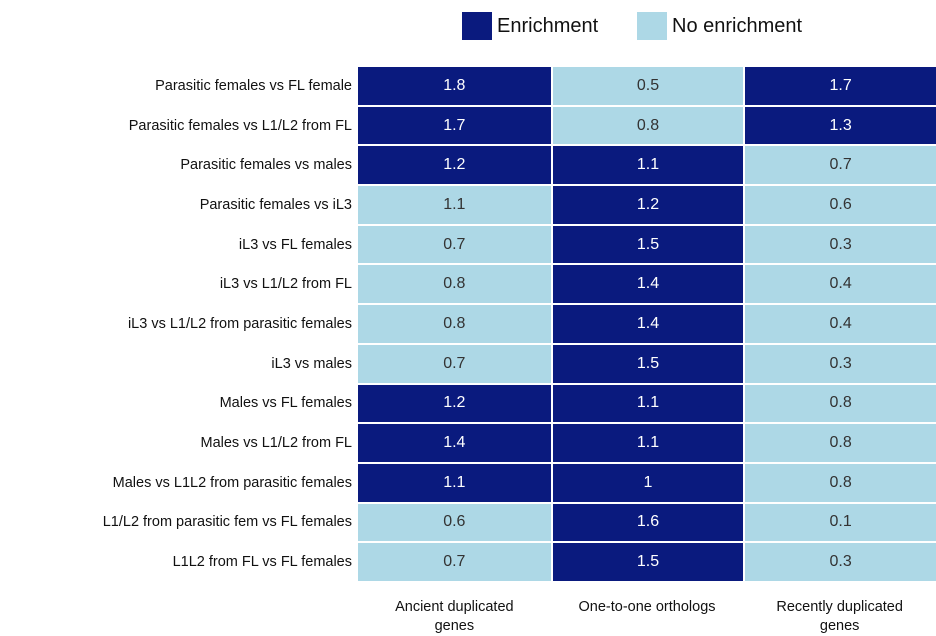 This screenshot has height=636, width=936. What do you see at coordinates (266, 165) in the screenshot?
I see `row-label: Parasitic females vs males` at bounding box center [266, 165].